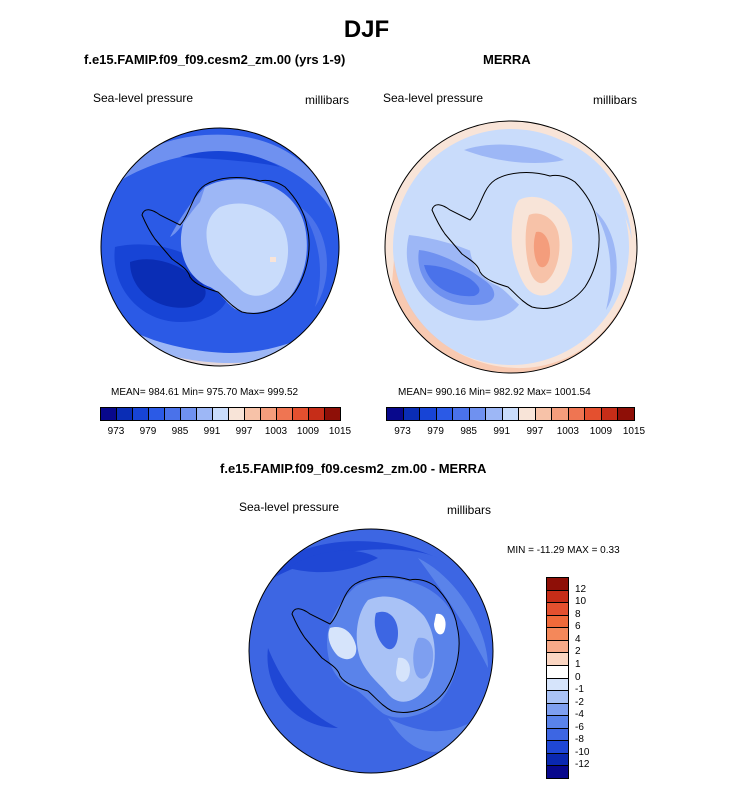  Describe the element at coordinates (220, 247) in the screenshot. I see `panel1-polar-map` at that location.